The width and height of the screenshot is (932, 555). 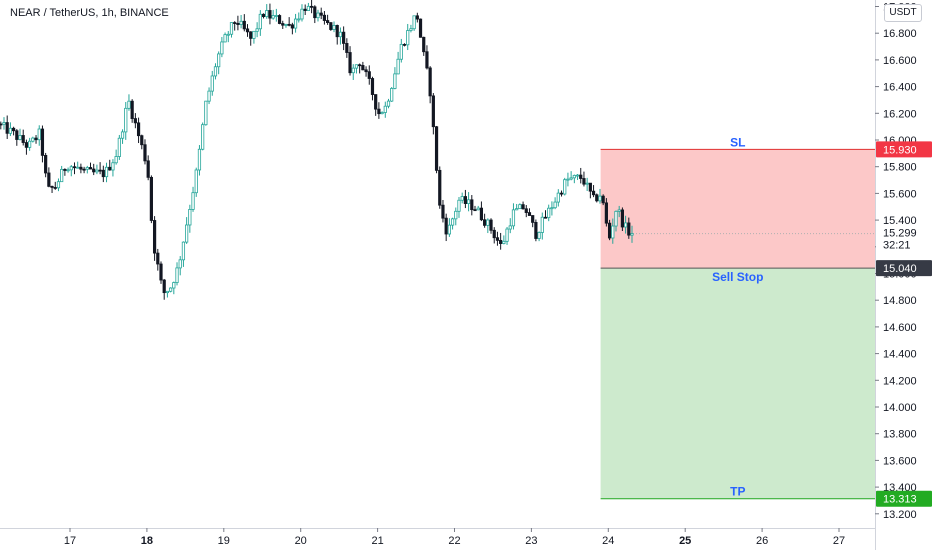 I want to click on currency-button: USDT, so click(x=903, y=13).